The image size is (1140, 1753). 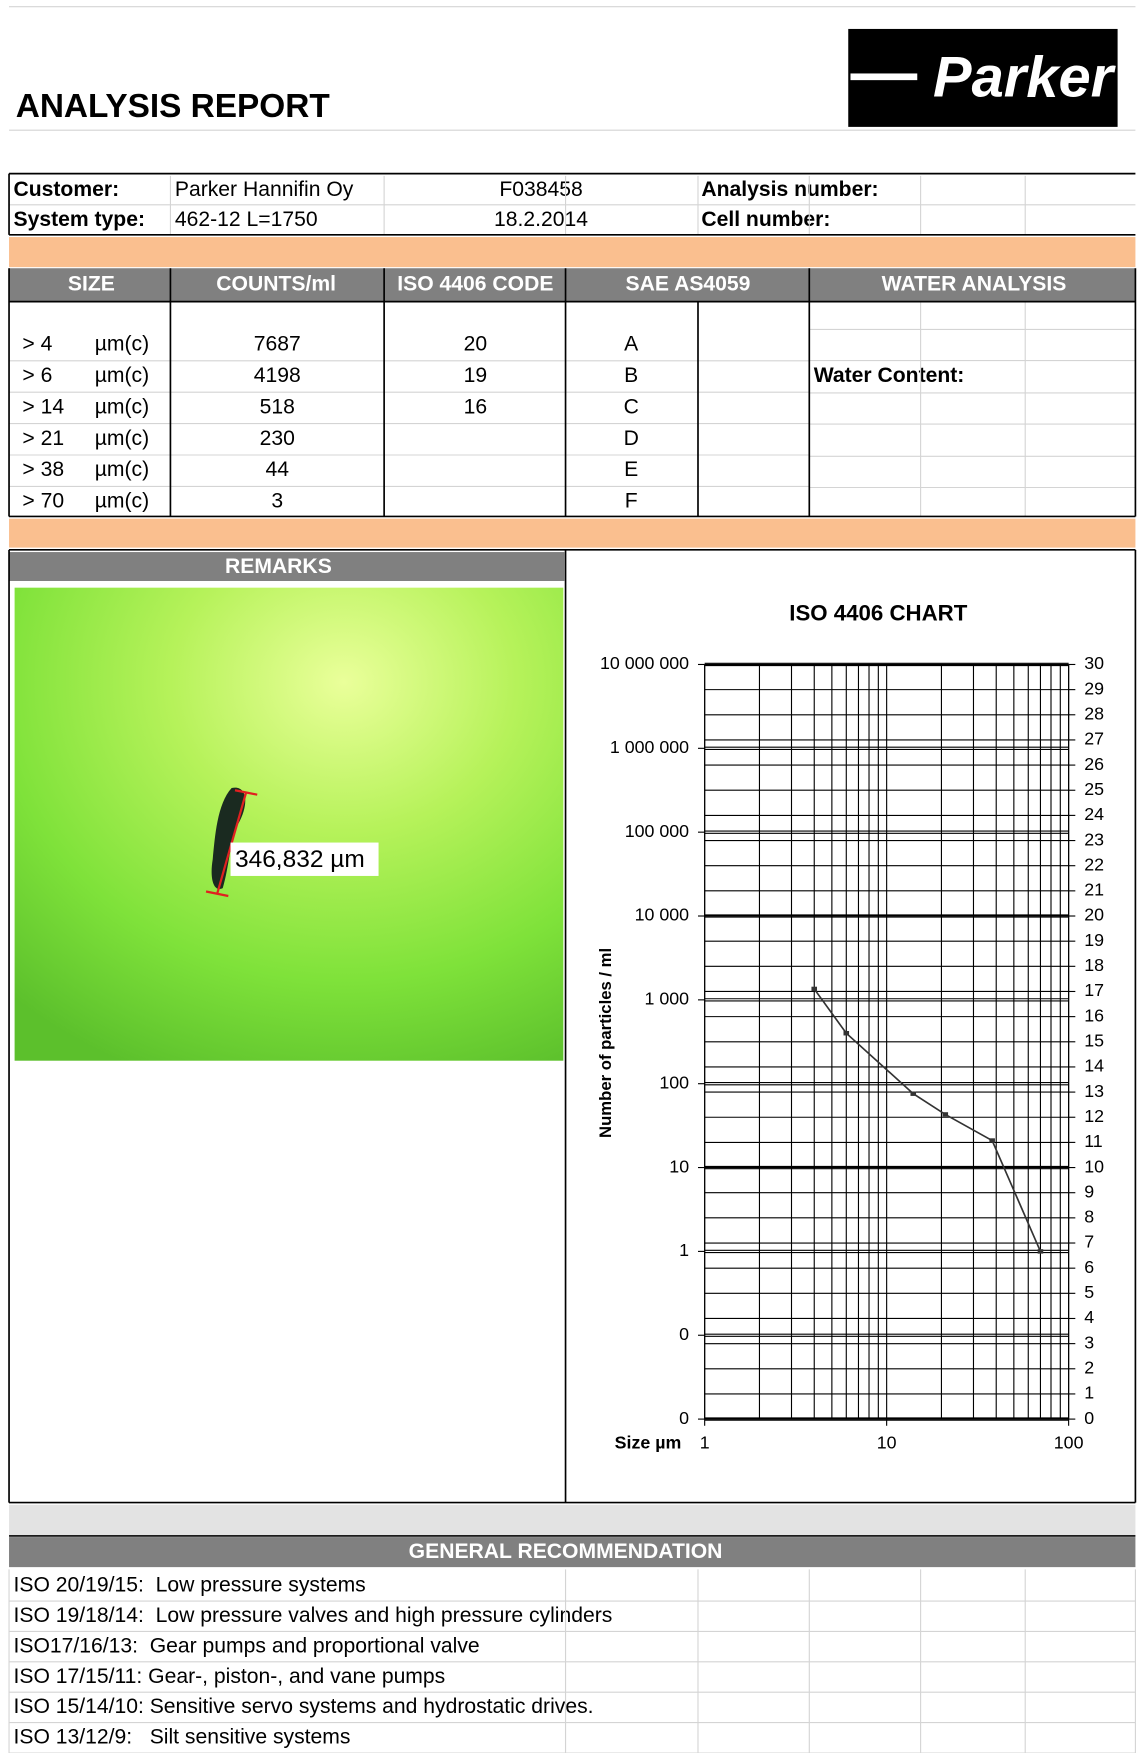 I want to click on y2-tick-label: 15, so click(x=1094, y=1040).